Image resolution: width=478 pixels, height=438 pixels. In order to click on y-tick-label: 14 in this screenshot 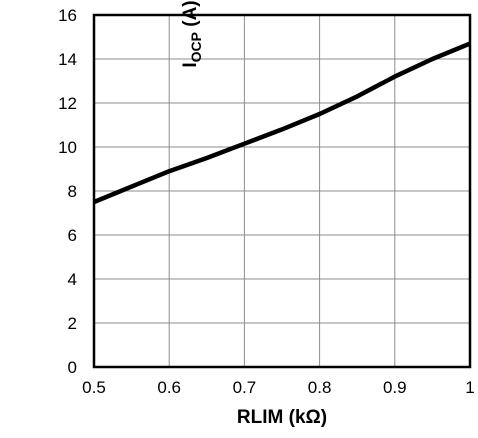, I will do `click(67, 59)`.